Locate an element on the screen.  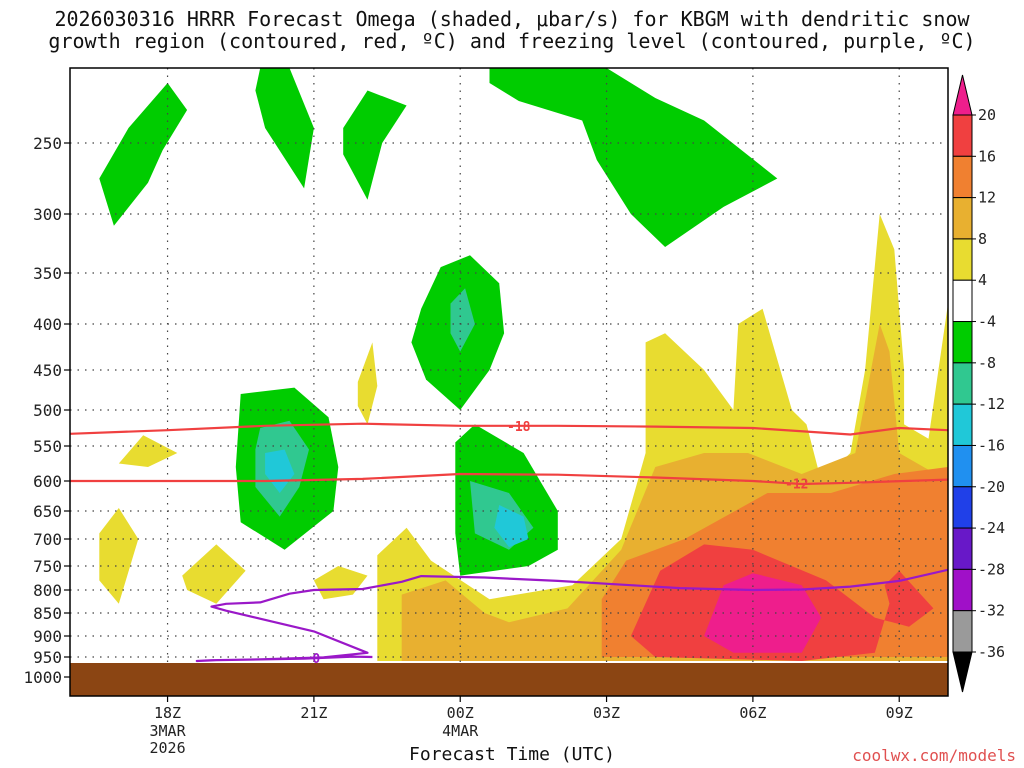
x-tick-09Z: 09Z is located at coordinates (899, 713).